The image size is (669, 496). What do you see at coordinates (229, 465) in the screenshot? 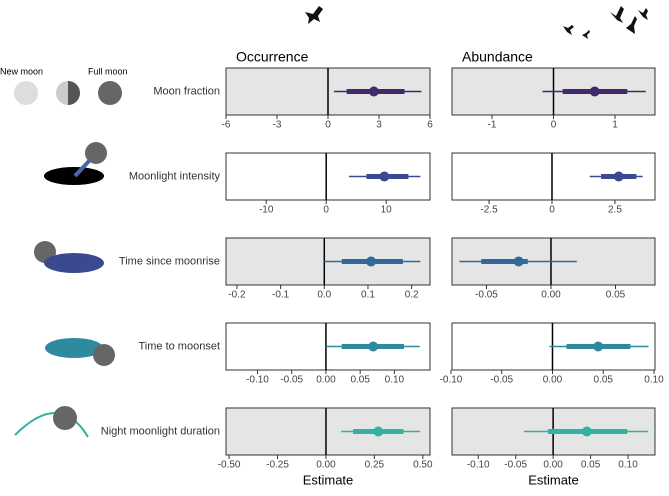
I see `x-tick-label: -0.50` at bounding box center [229, 465].